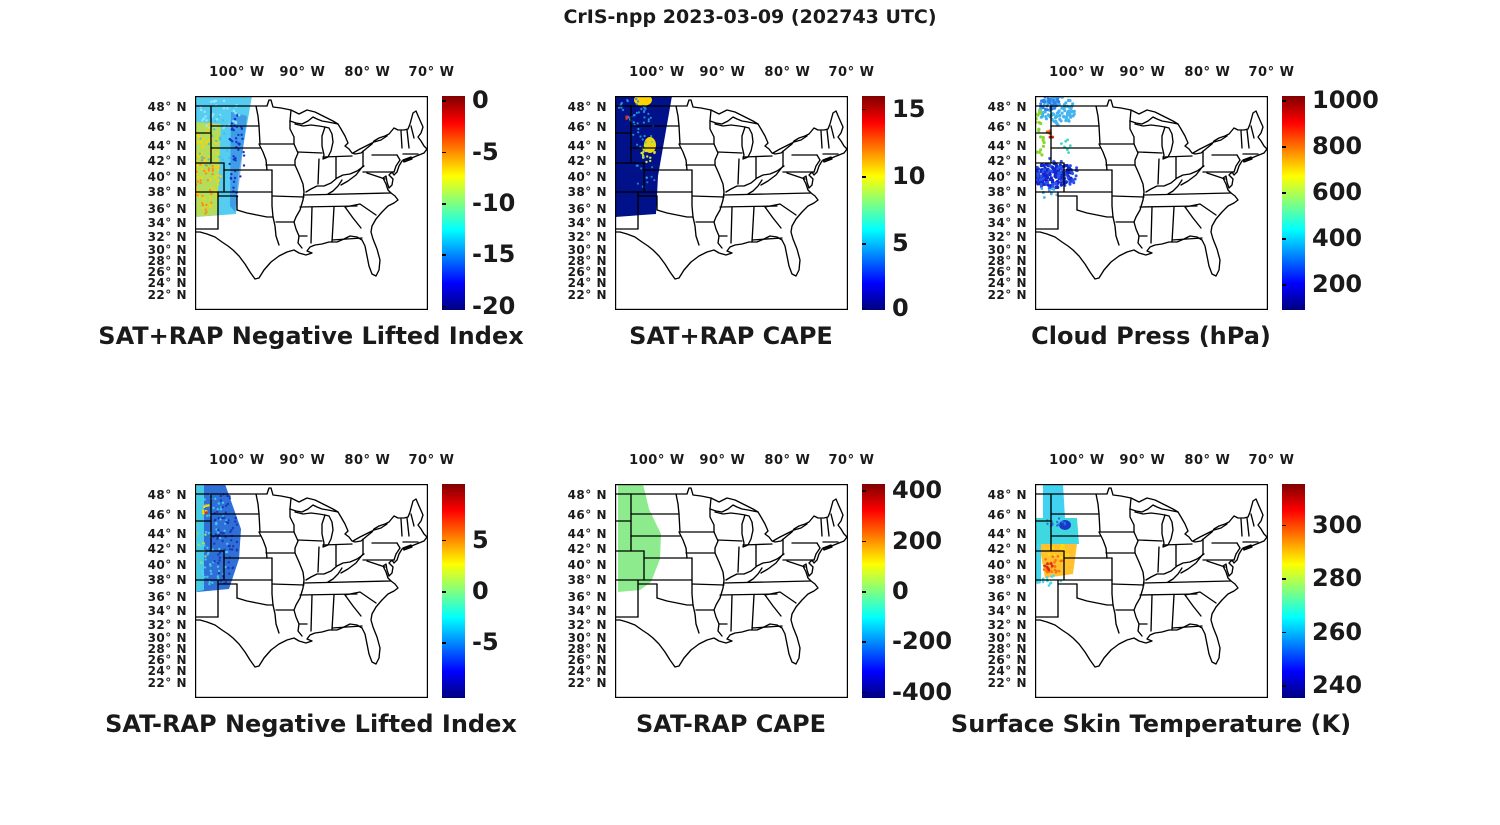 The image size is (1500, 825). Describe the element at coordinates (731, 336) in the screenshot. I see `panel-title-sat-plus-rap-cape: SAT+RAP CAPE` at that location.